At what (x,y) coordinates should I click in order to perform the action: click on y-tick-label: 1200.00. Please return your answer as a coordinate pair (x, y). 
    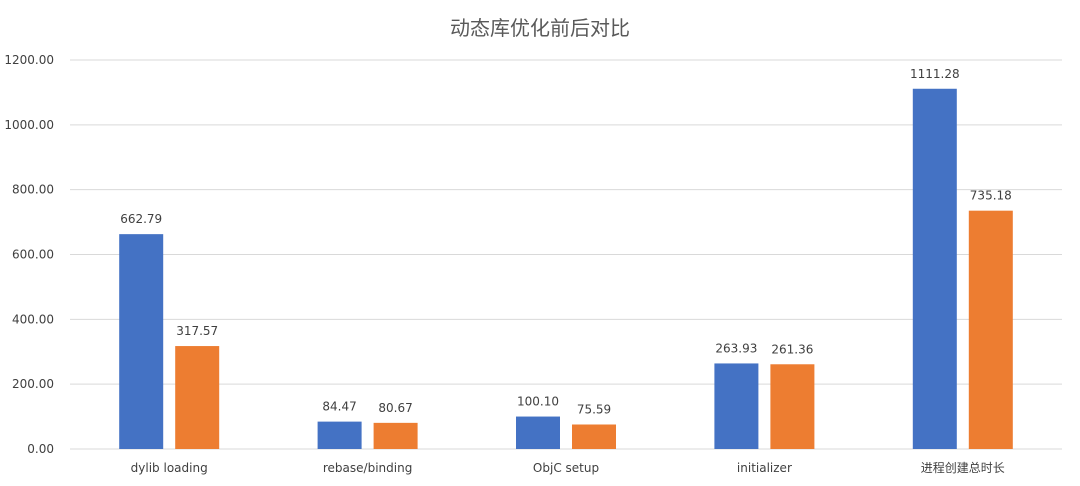
    Looking at the image, I should click on (29, 60).